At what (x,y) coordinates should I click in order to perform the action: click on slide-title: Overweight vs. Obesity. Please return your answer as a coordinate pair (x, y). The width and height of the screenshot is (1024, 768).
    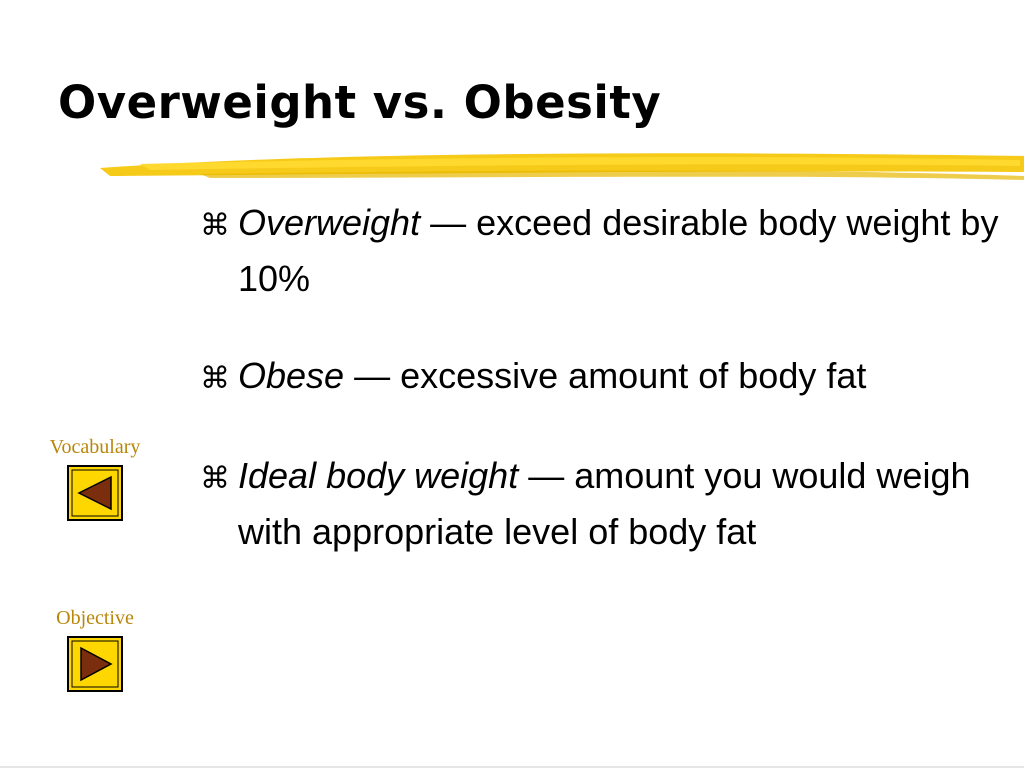
    Looking at the image, I should click on (360, 102).